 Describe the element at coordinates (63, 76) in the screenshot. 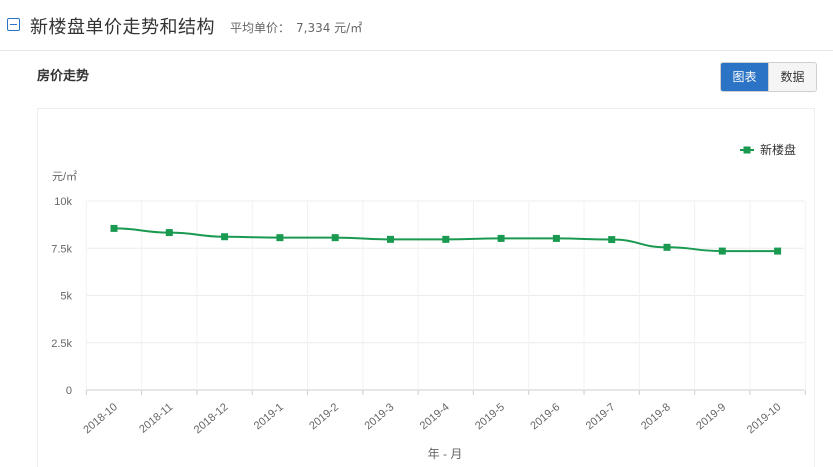

I see `chart-section-title: 房价走势` at that location.